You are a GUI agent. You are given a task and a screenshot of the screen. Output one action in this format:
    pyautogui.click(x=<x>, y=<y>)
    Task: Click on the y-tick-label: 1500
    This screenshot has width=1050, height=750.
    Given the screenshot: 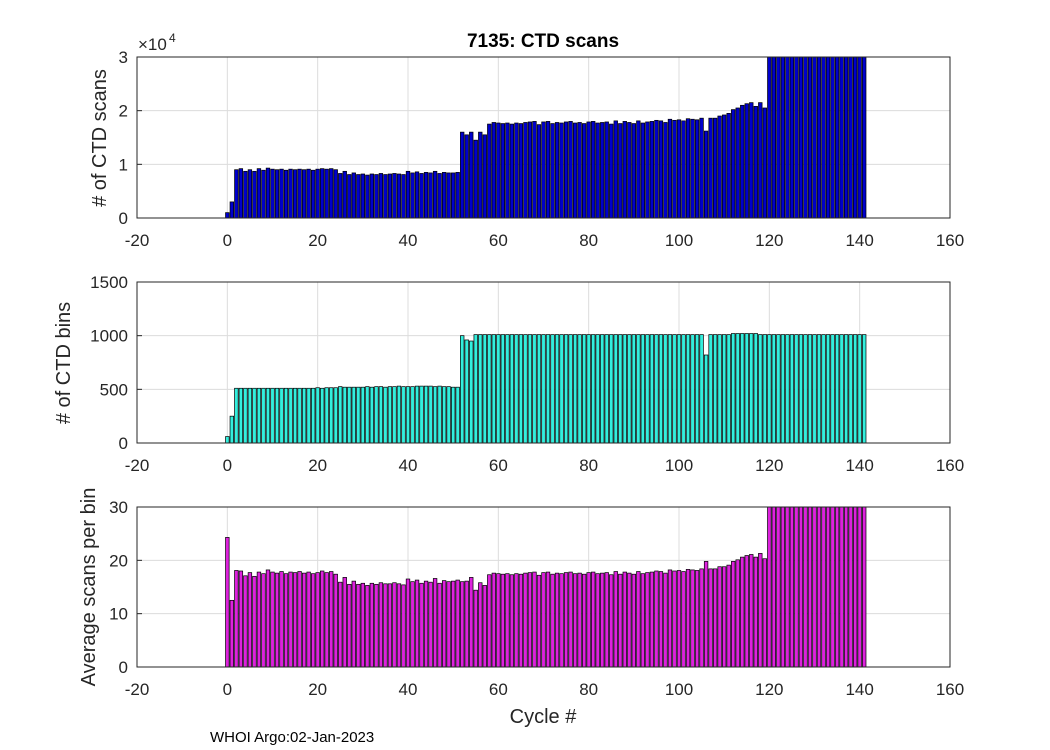 What is the action you would take?
    pyautogui.click(x=109, y=282)
    